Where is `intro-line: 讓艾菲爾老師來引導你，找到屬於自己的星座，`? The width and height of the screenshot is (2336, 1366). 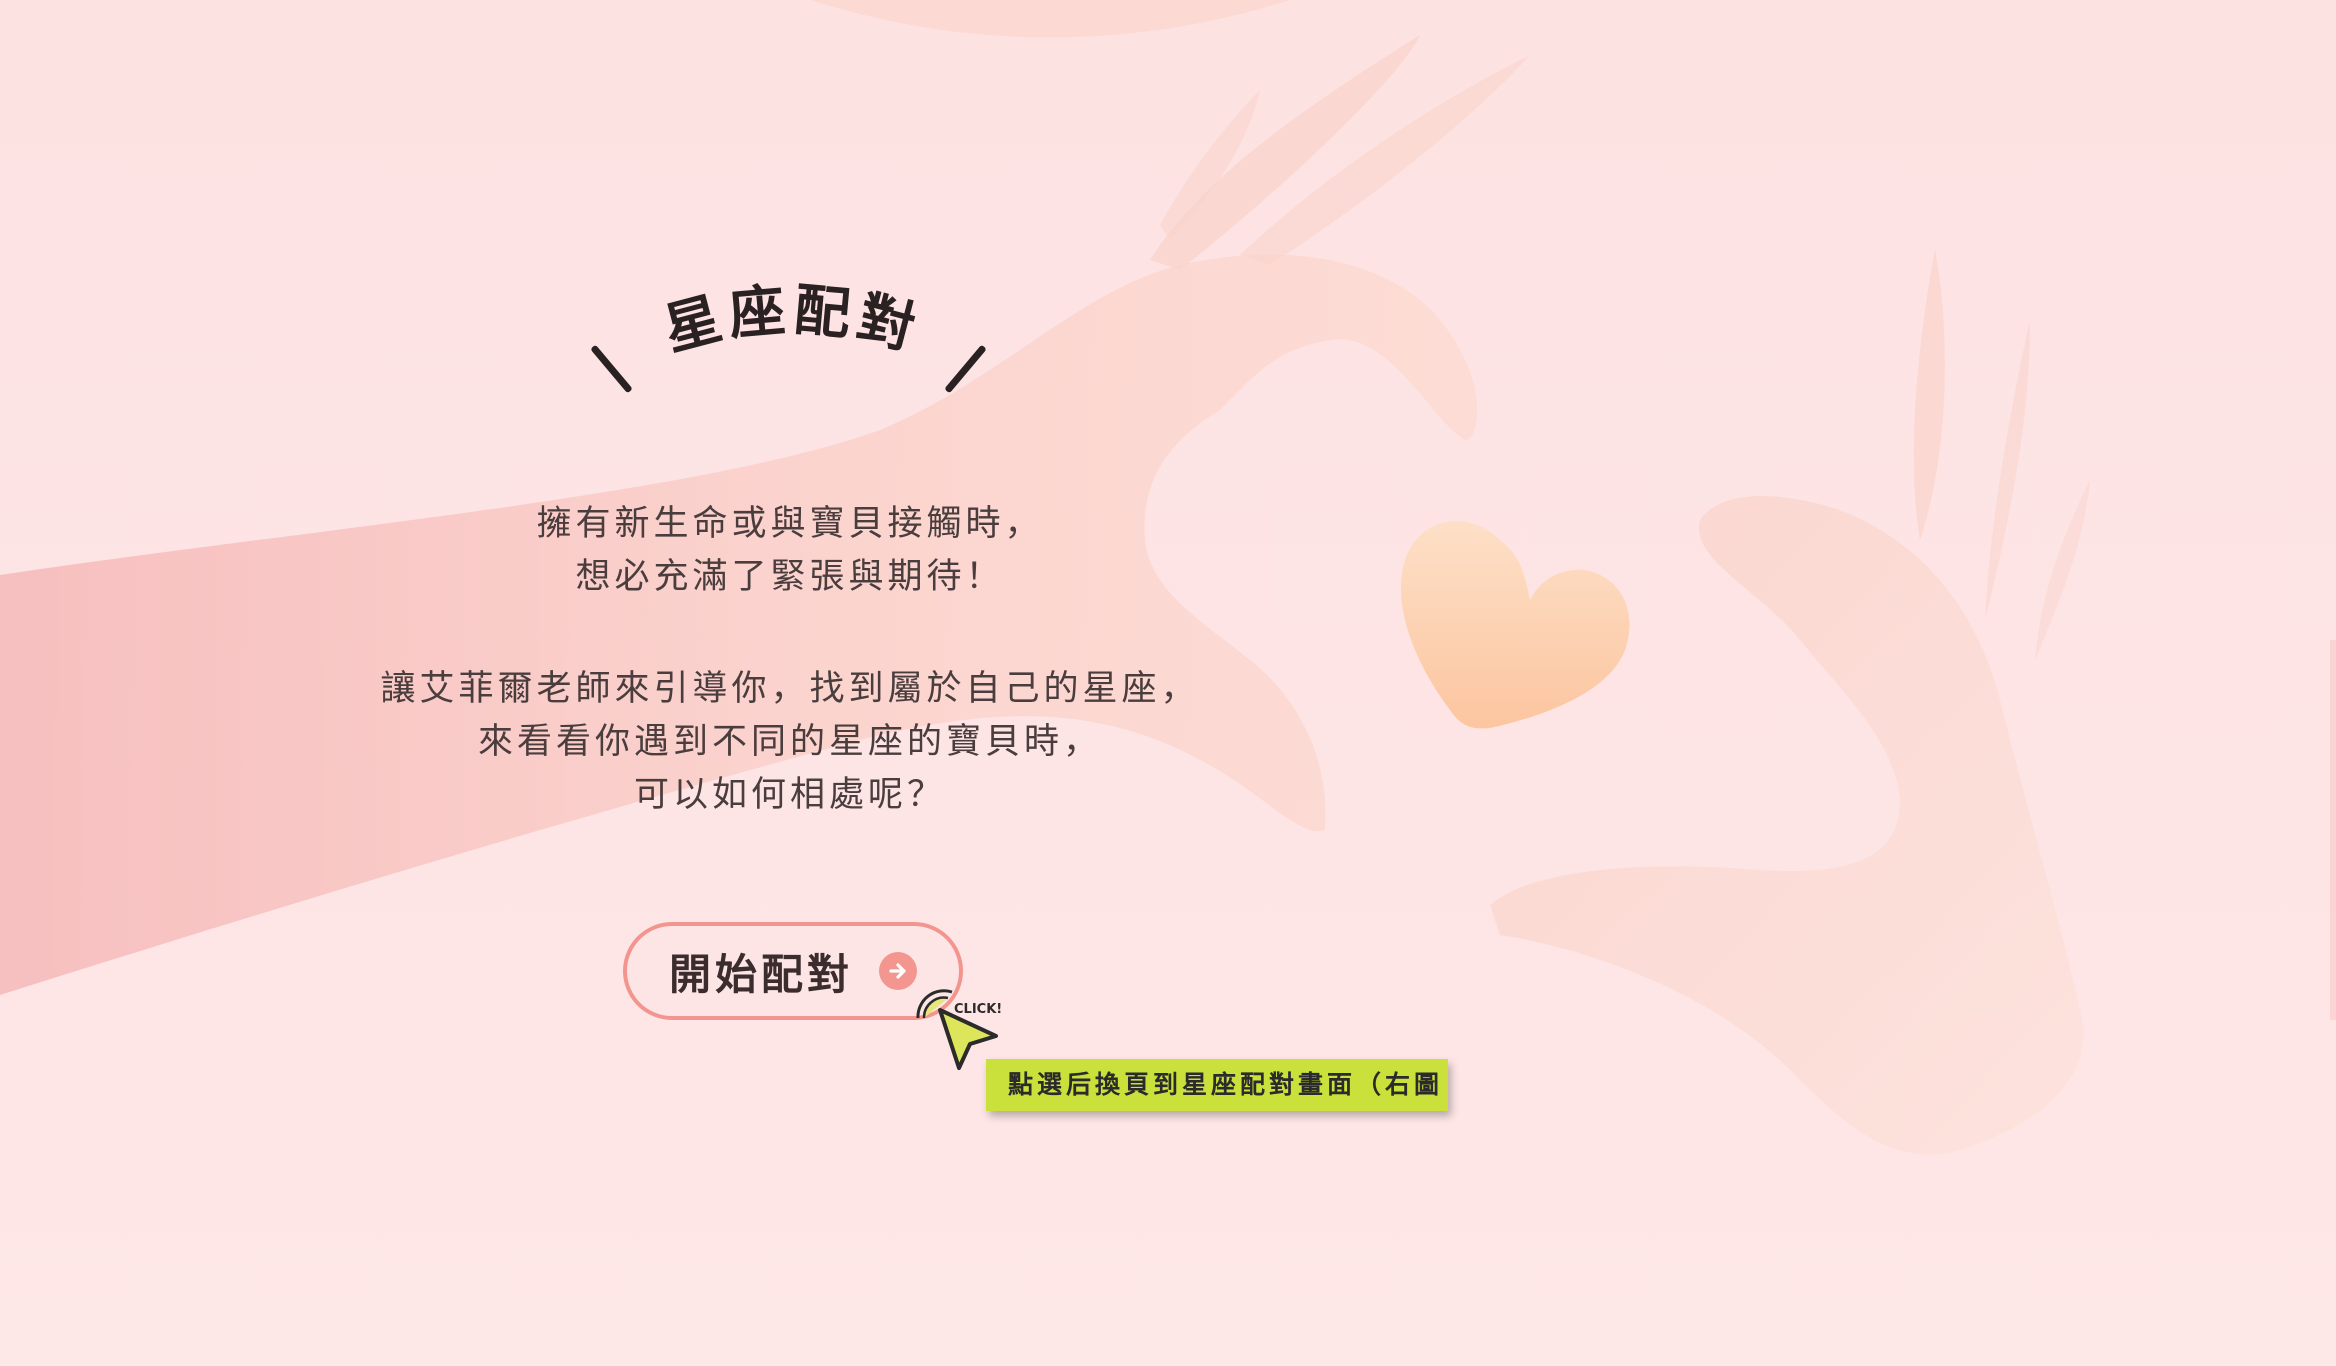
intro-line: 讓艾菲爾老師來引導你，找到屬於自己的星座， is located at coordinates (790, 689).